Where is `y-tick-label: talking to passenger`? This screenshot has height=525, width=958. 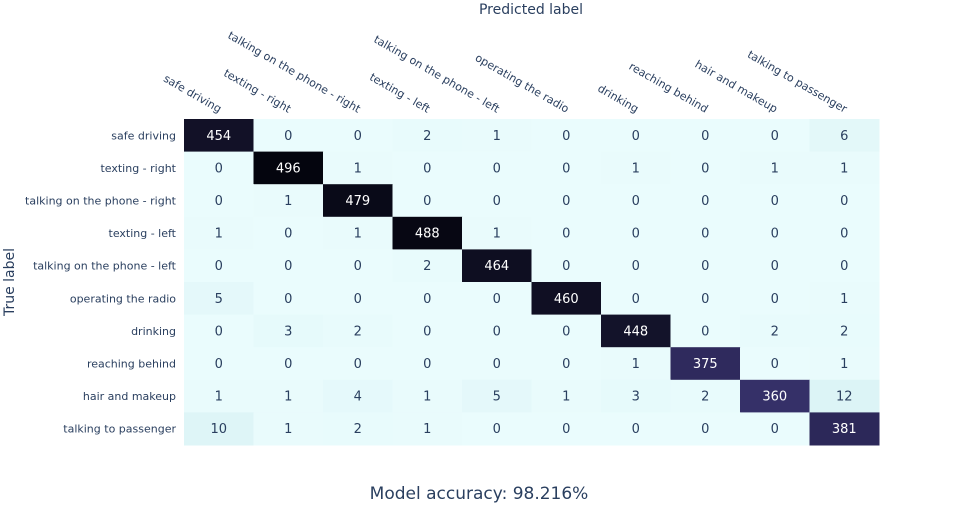 y-tick-label: talking to passenger is located at coordinates (119, 429).